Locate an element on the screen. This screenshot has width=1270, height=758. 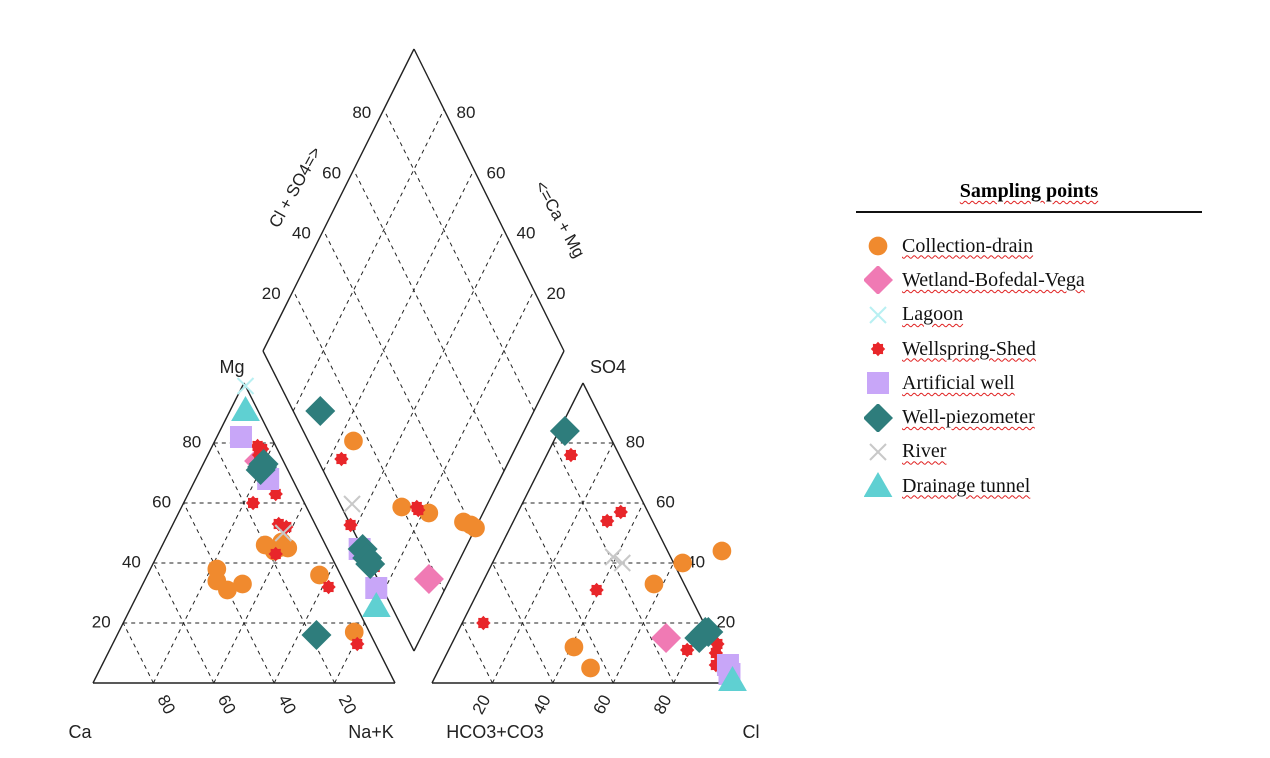
anion-bottom-tick-label: 80 is located at coordinates (663, 705).